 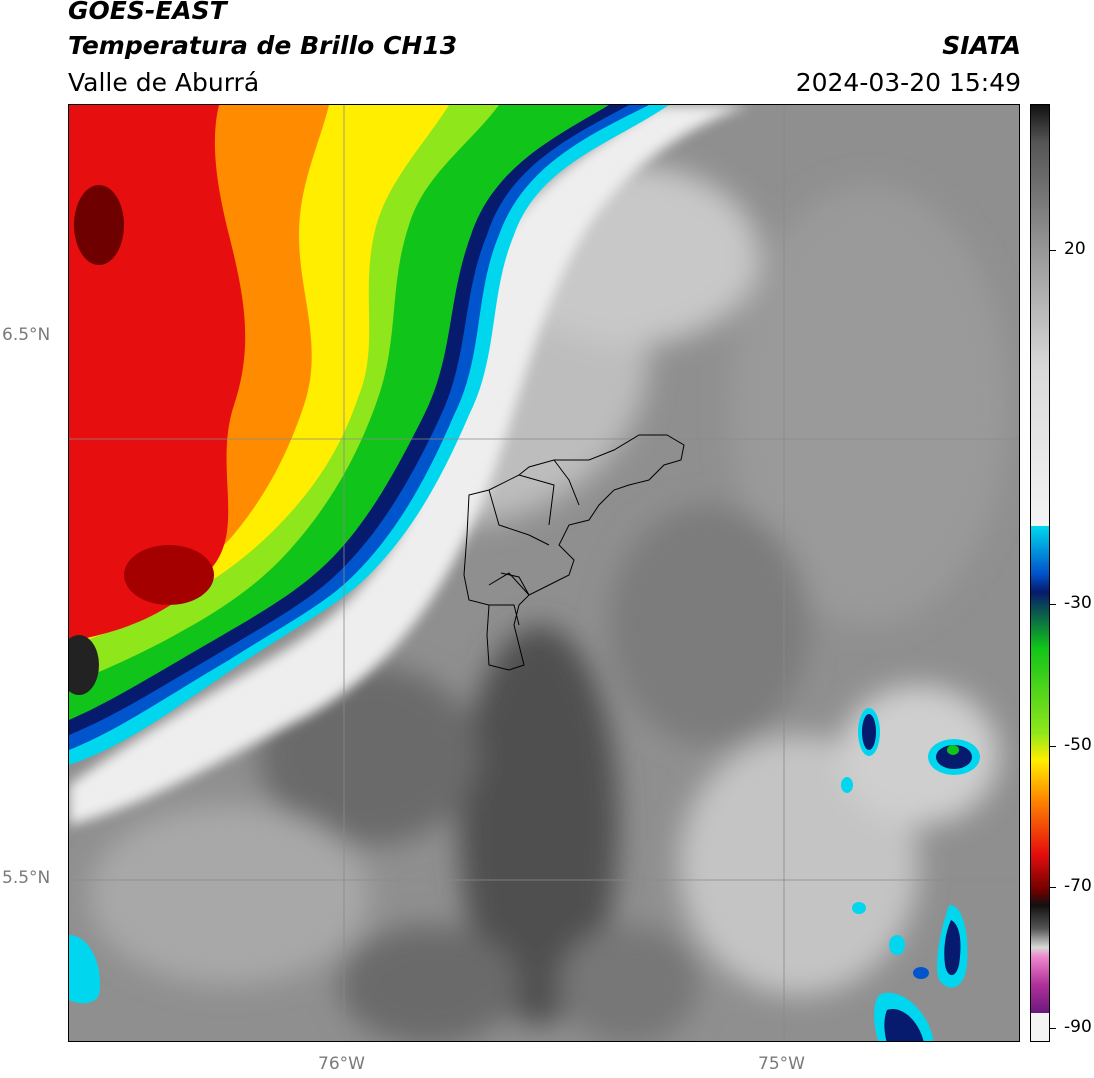 I want to click on cbar-label-minus90: -90, so click(x=1078, y=1027).